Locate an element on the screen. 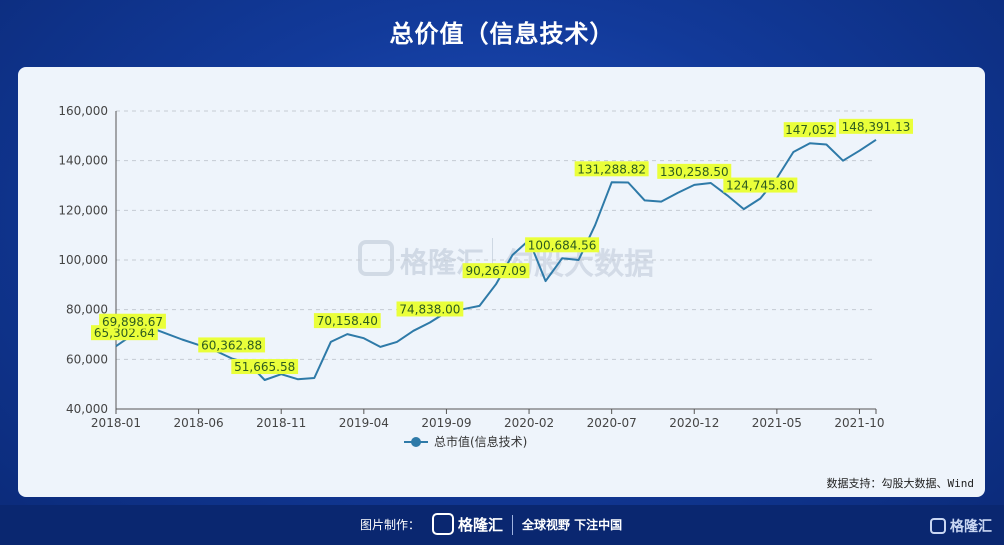  y-tick-label: 140,000 is located at coordinates (83, 161).